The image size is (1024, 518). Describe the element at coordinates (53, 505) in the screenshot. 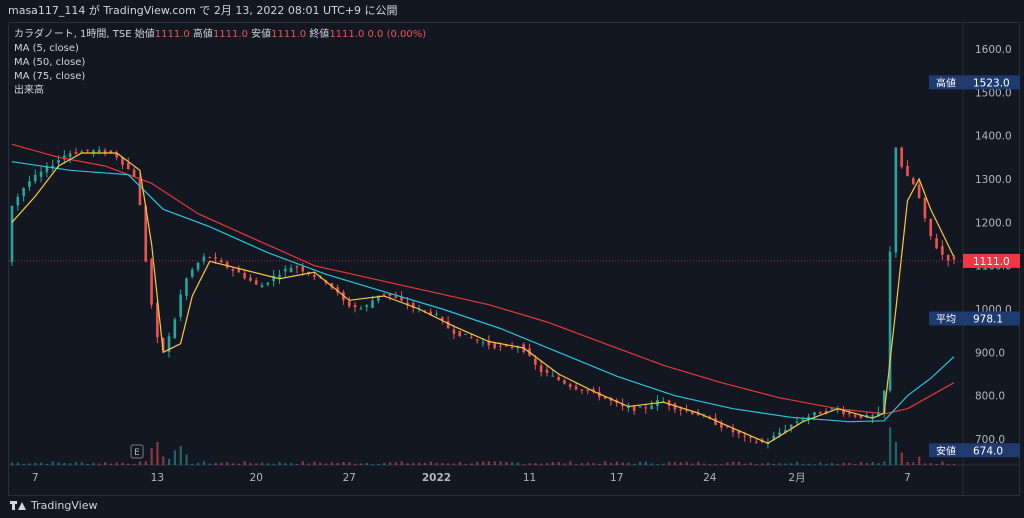

I see `tradingview-logo: TradingView` at that location.